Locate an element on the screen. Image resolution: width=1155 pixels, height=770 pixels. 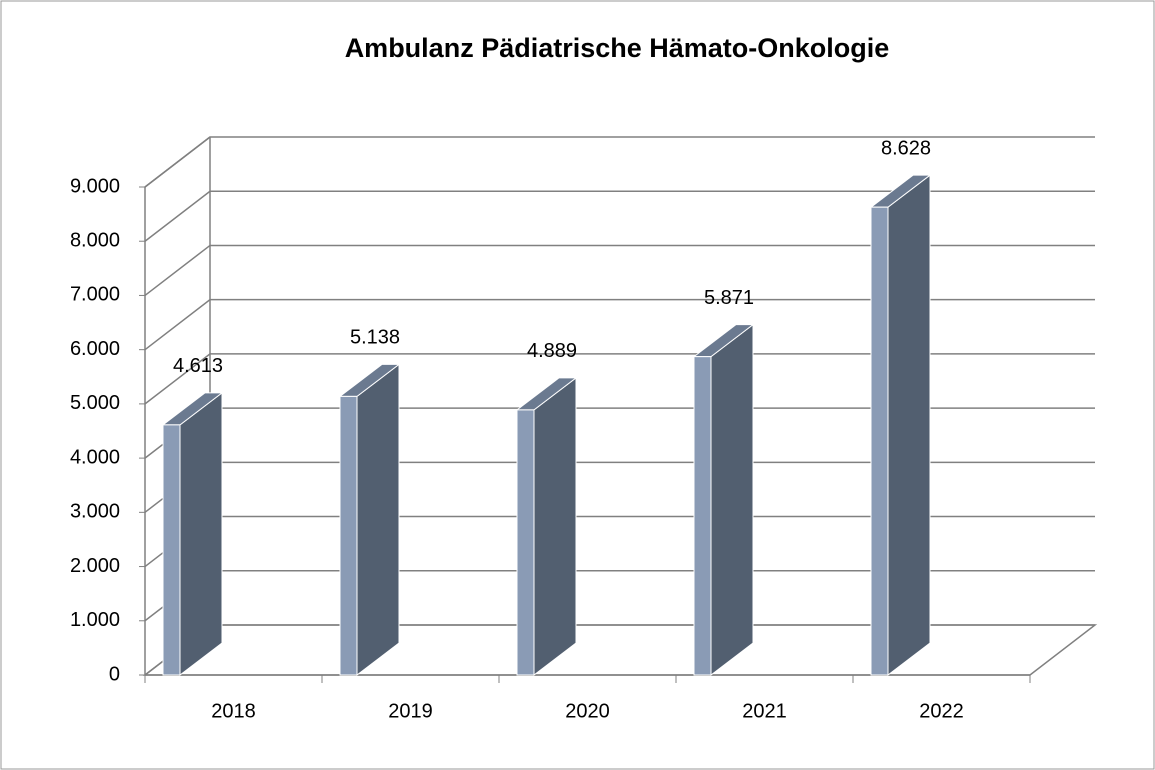
y-tick-label: 5.000 is located at coordinates (95, 403).